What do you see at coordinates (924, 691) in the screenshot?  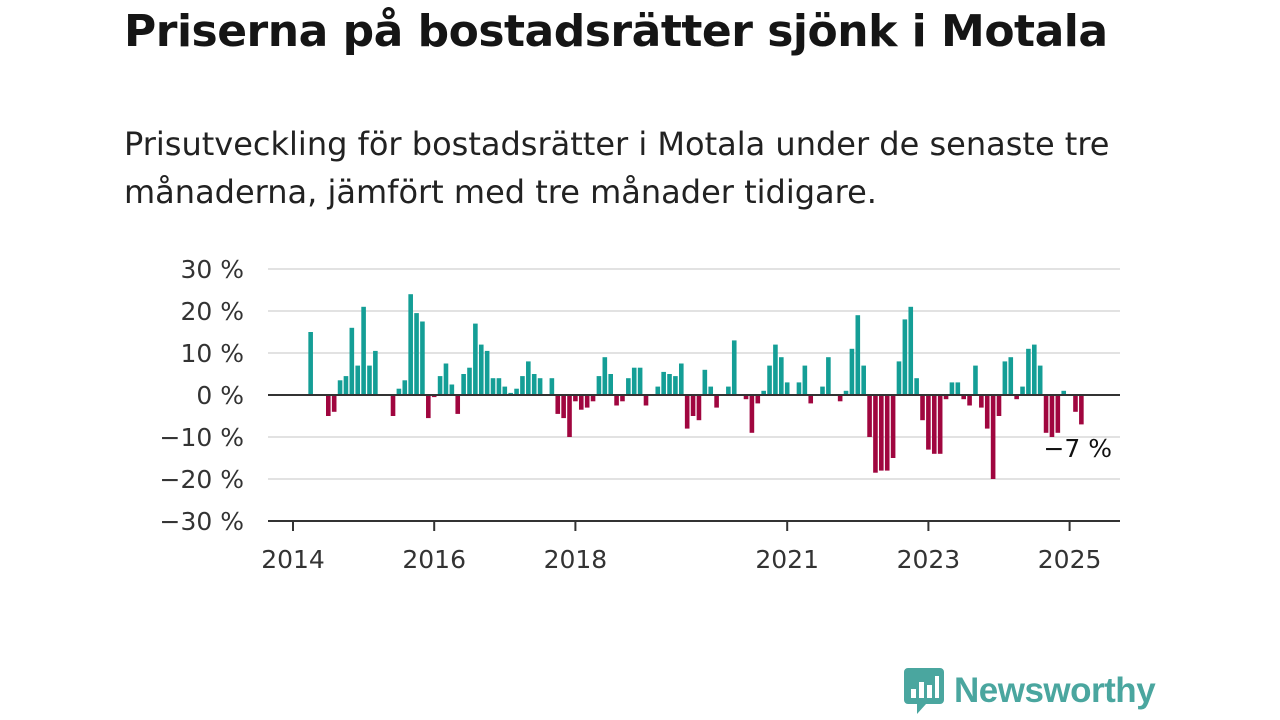 I see `newsworthy-chart-bubble-icon` at bounding box center [924, 691].